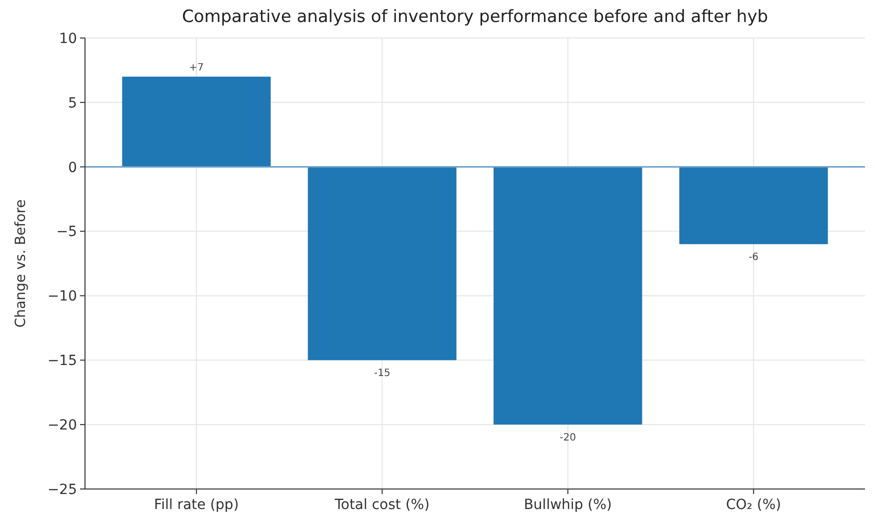 The image size is (875, 519). What do you see at coordinates (382, 505) in the screenshot?
I see `x-tick-label: Total cost (%)` at bounding box center [382, 505].